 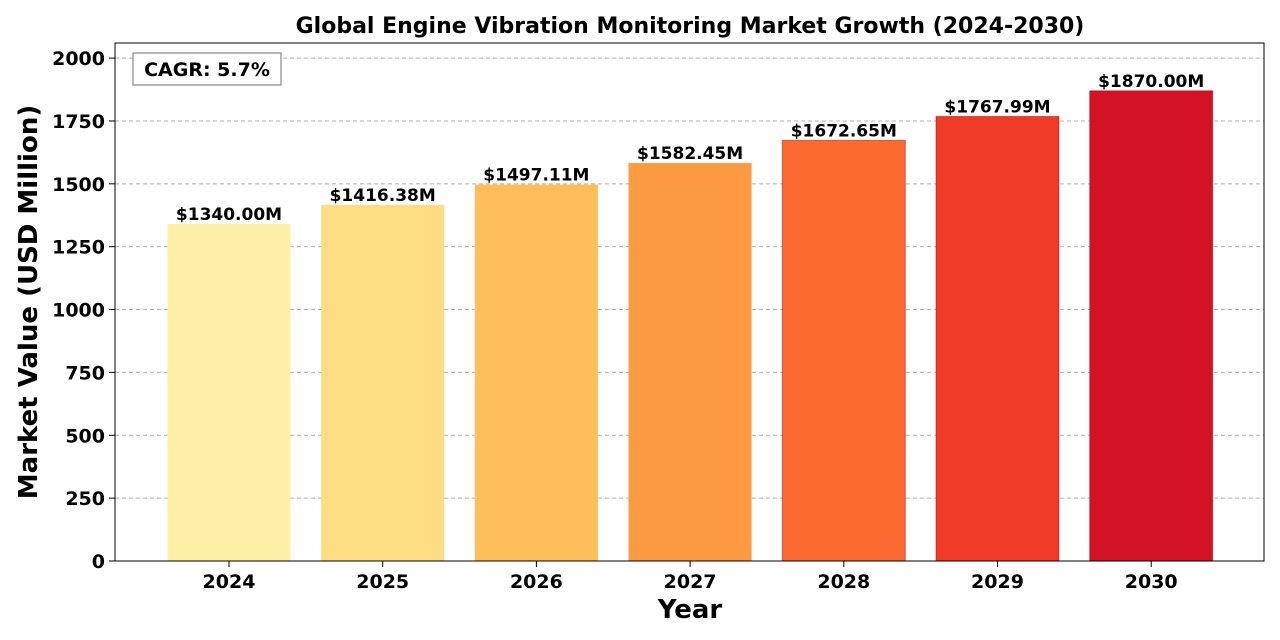 What do you see at coordinates (229, 582) in the screenshot?
I see `x-tick-label: 2024` at bounding box center [229, 582].